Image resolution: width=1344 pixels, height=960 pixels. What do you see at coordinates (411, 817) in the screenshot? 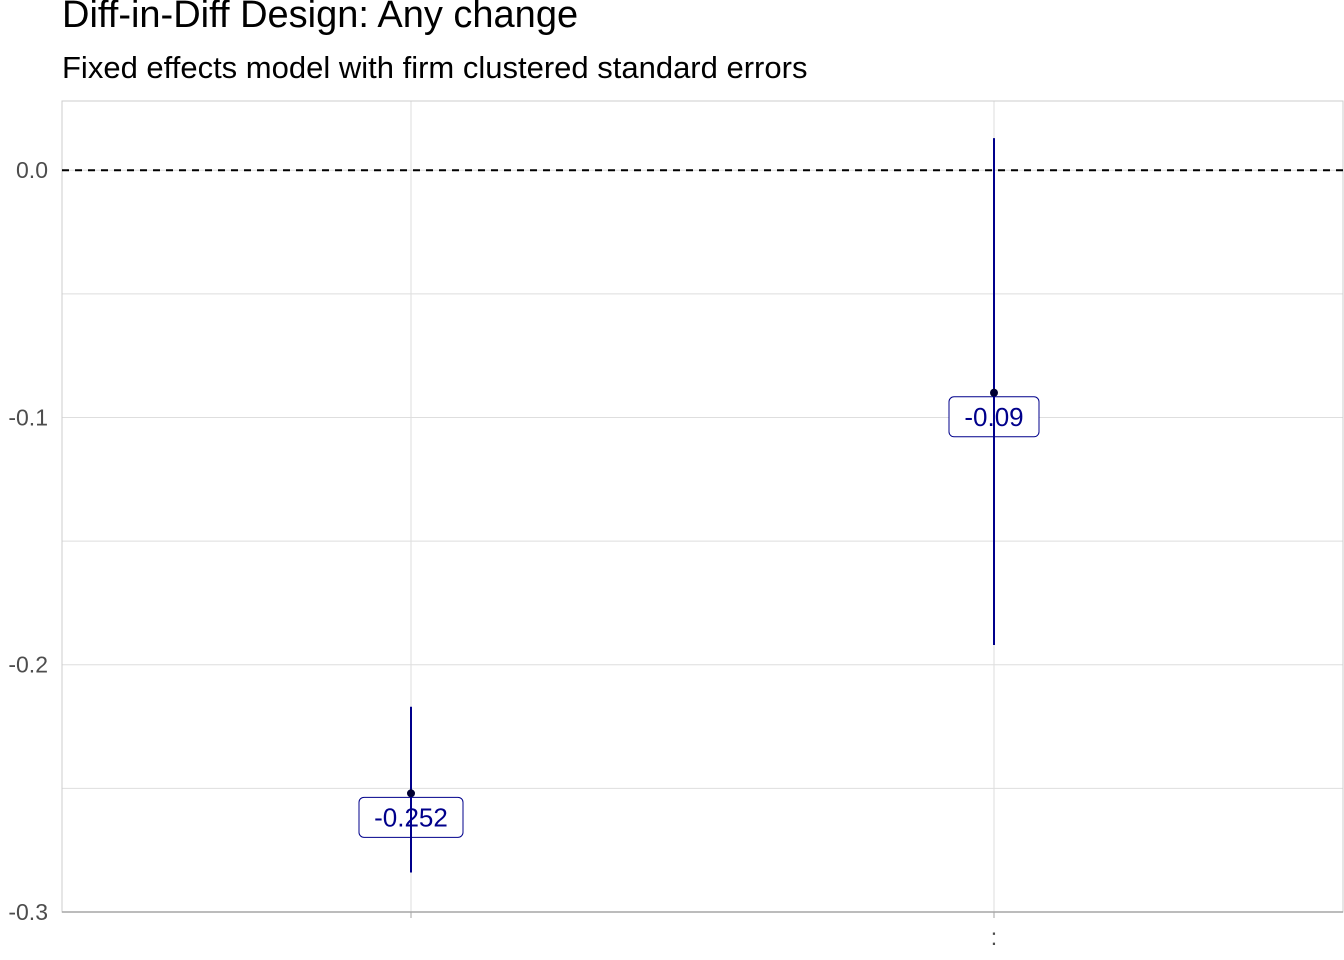
I see `data-label: -0.252` at bounding box center [411, 817].